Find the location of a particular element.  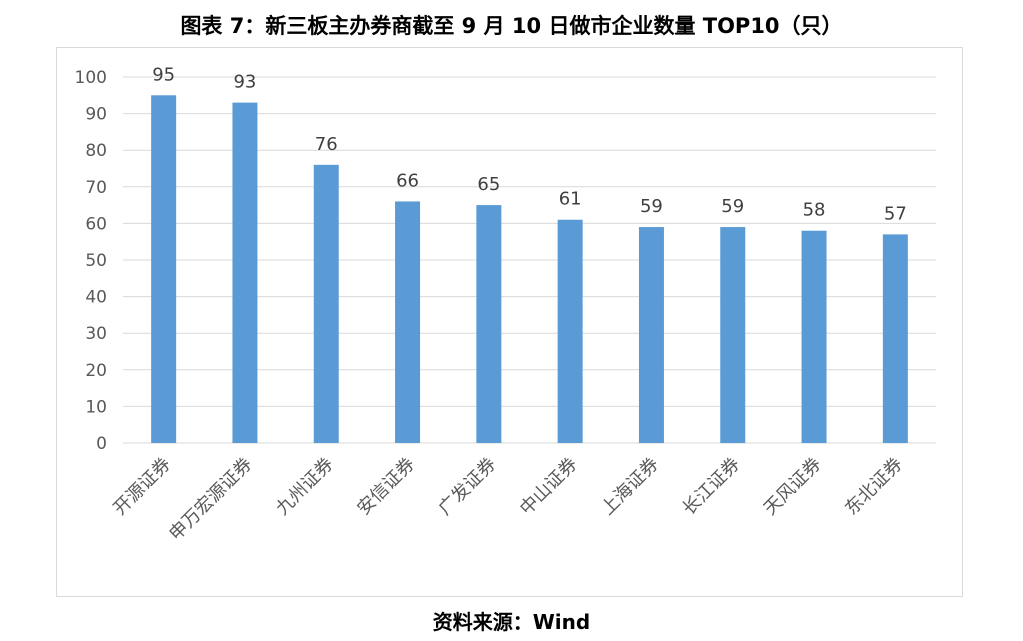

x-tick-label: 中山证券 is located at coordinates (549, 487).